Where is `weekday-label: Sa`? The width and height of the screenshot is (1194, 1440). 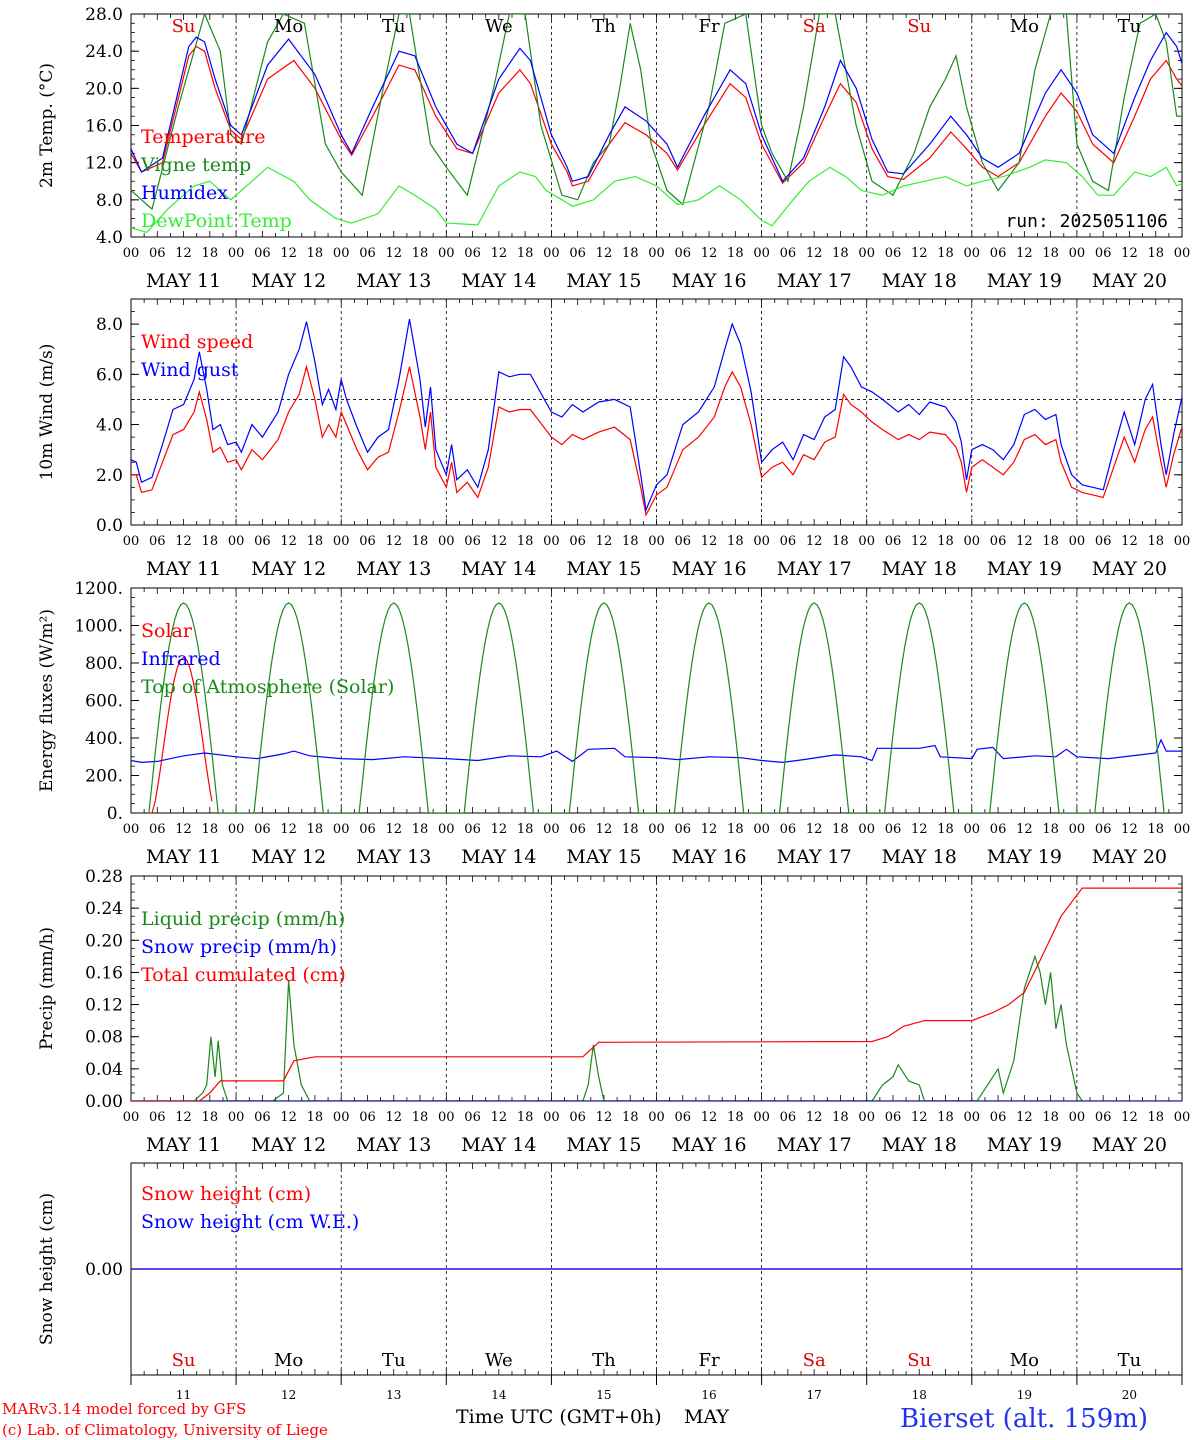 weekday-label: Sa is located at coordinates (814, 26).